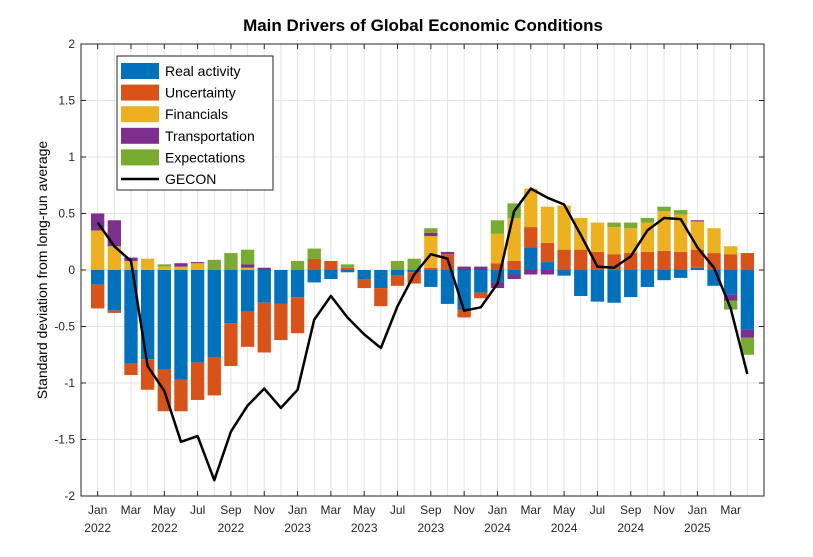 This screenshot has height=557, width=813. I want to click on y-axis-label: Standard deviation from long-run average, so click(42, 270).